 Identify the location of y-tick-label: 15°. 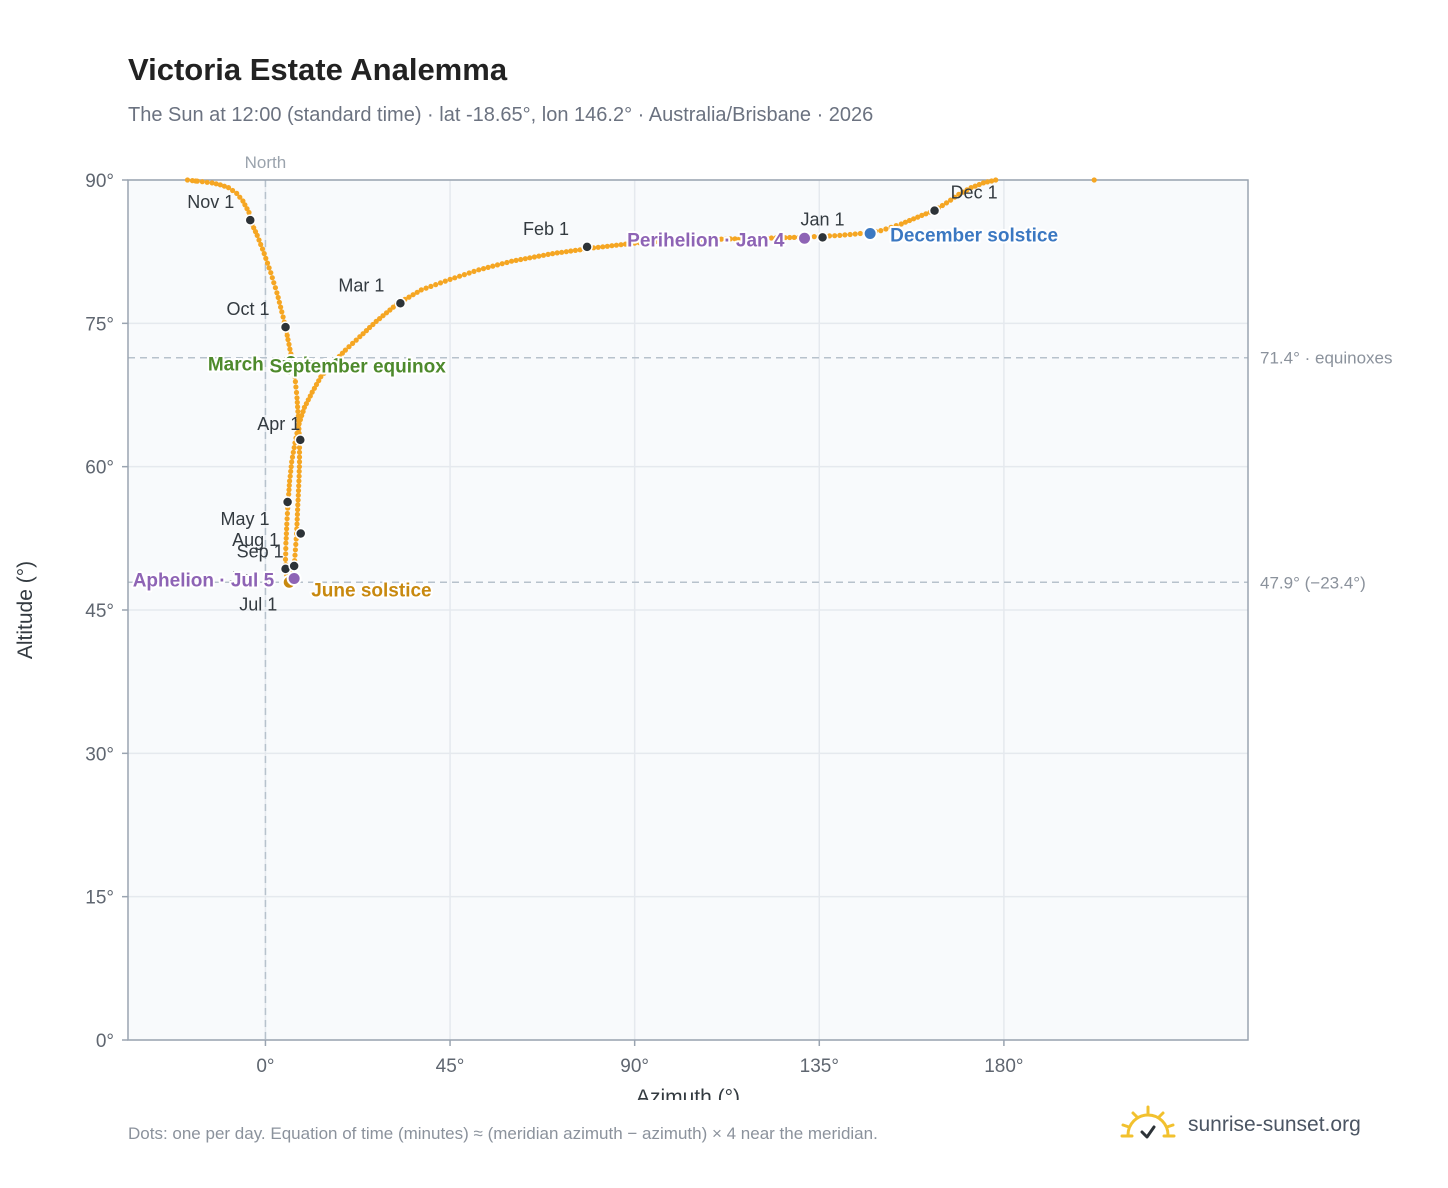
(99, 898).